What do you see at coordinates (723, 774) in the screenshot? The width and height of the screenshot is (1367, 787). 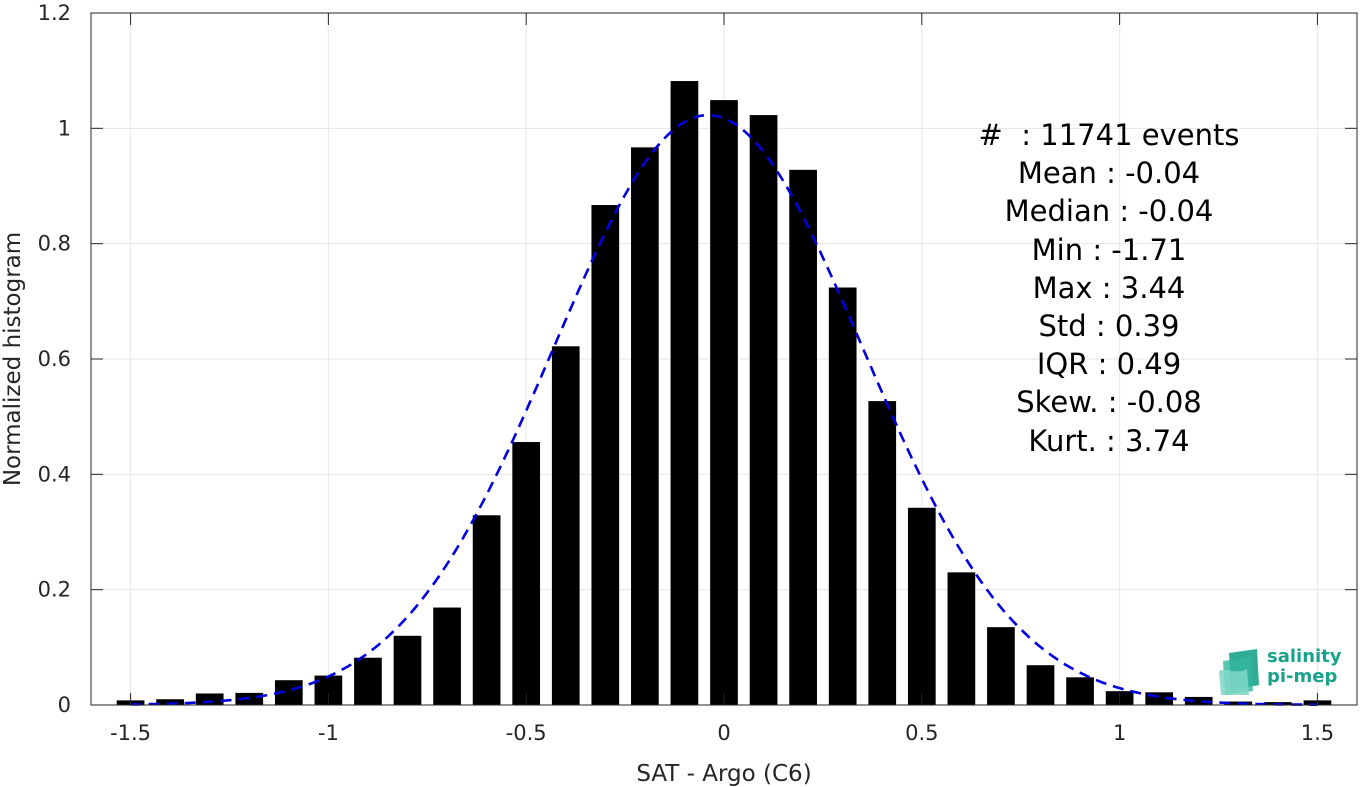 I see `x-axis-label: SAT - Argo (C6)` at bounding box center [723, 774].